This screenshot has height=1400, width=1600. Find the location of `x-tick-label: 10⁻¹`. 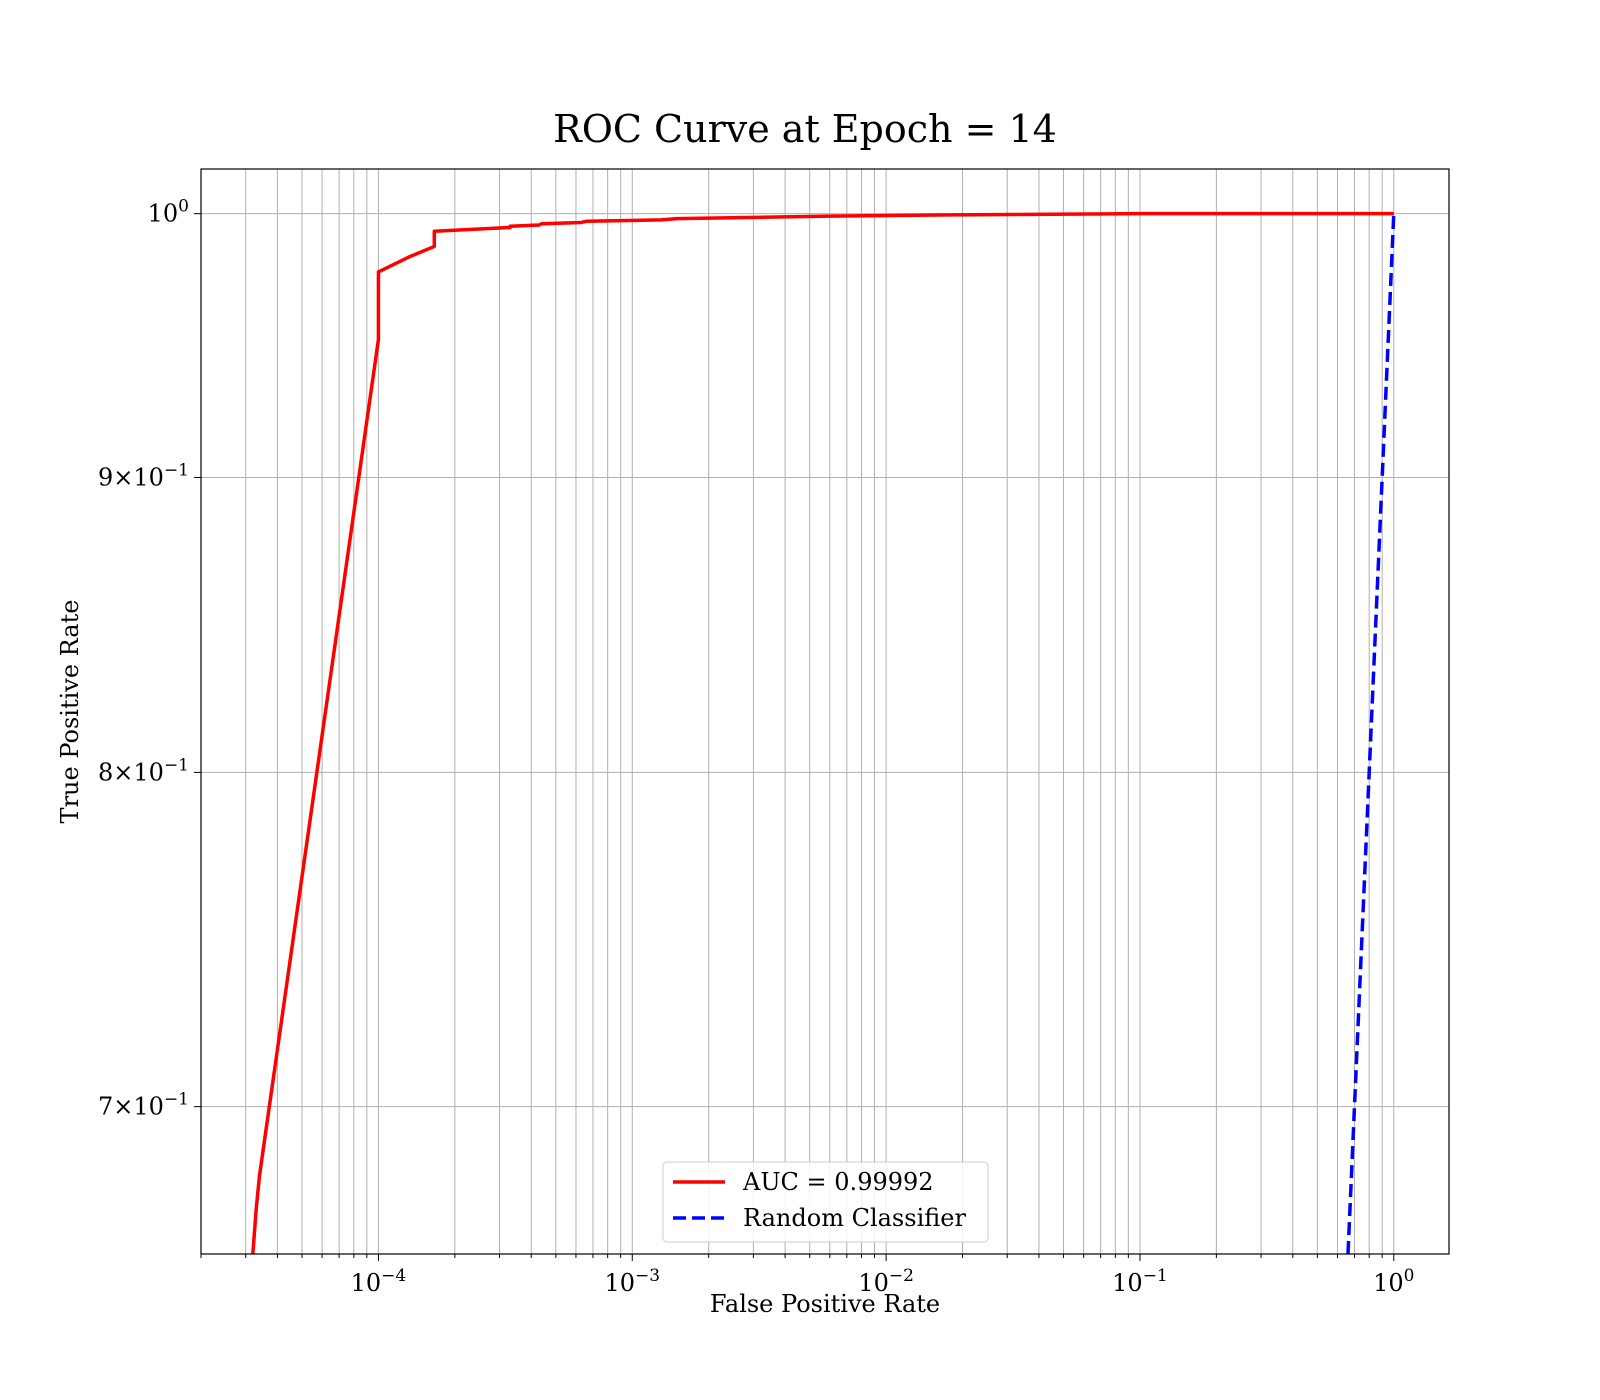

x-tick-label: 10⁻¹ is located at coordinates (1140, 1281).